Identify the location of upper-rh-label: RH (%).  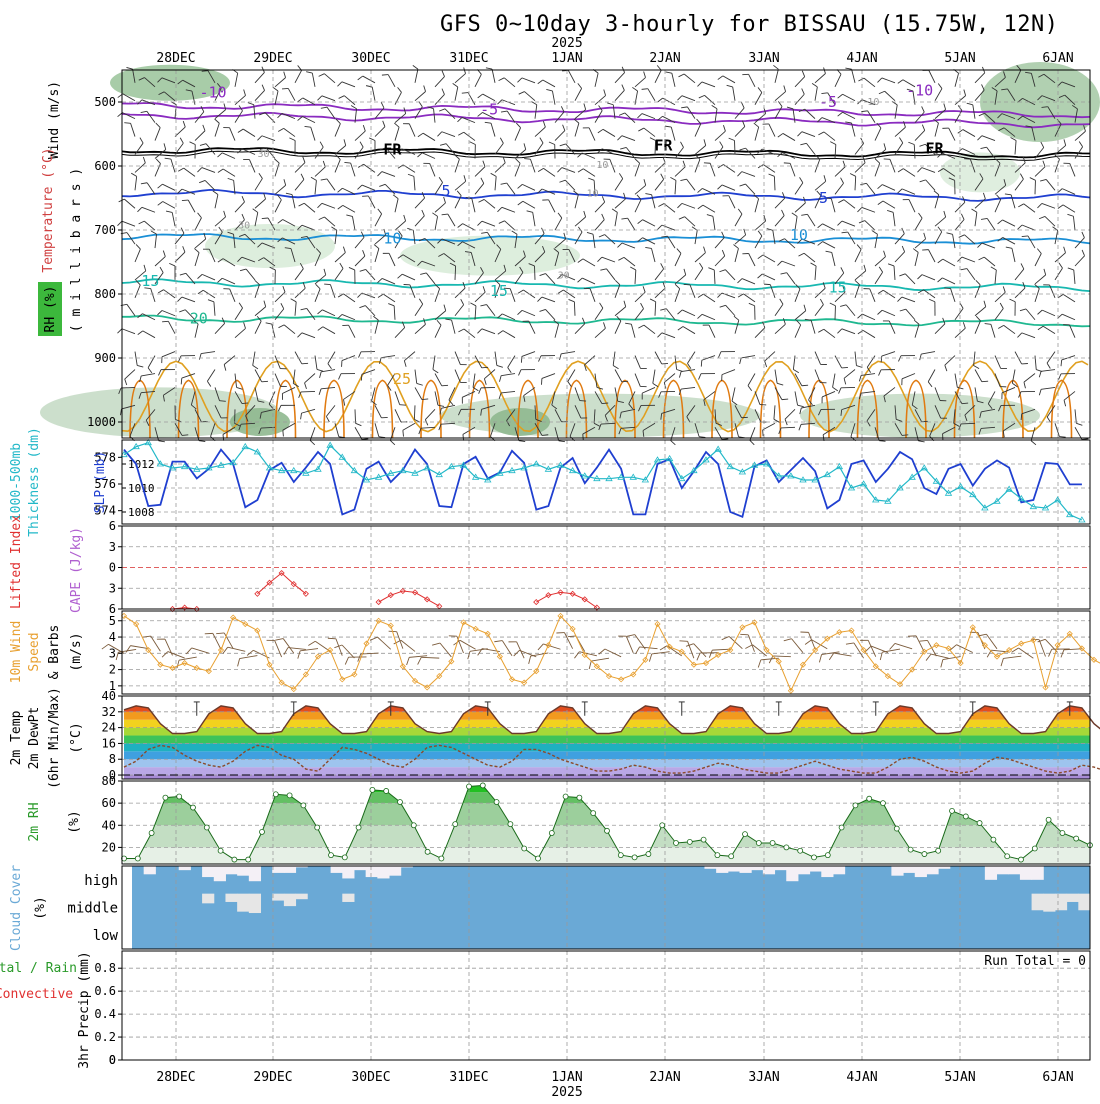
(50, 309).